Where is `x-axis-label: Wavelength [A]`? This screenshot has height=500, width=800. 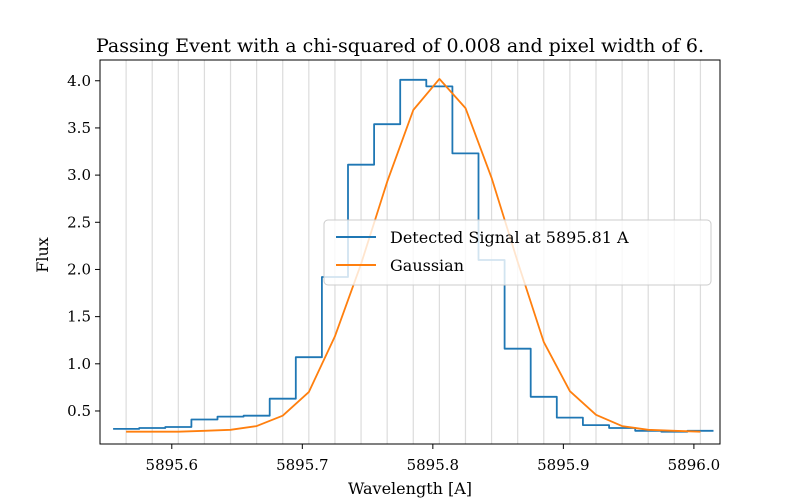
x-axis-label: Wavelength [A] is located at coordinates (410, 488).